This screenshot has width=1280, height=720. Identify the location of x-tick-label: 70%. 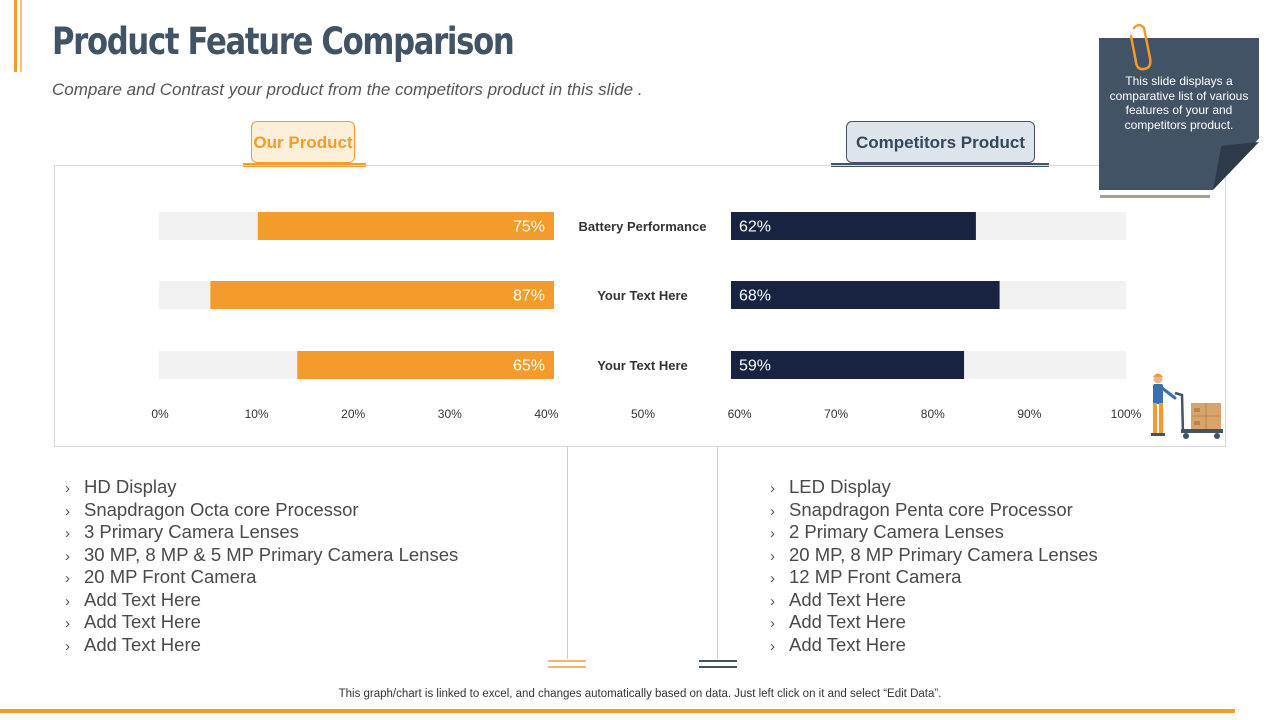
(836, 414).